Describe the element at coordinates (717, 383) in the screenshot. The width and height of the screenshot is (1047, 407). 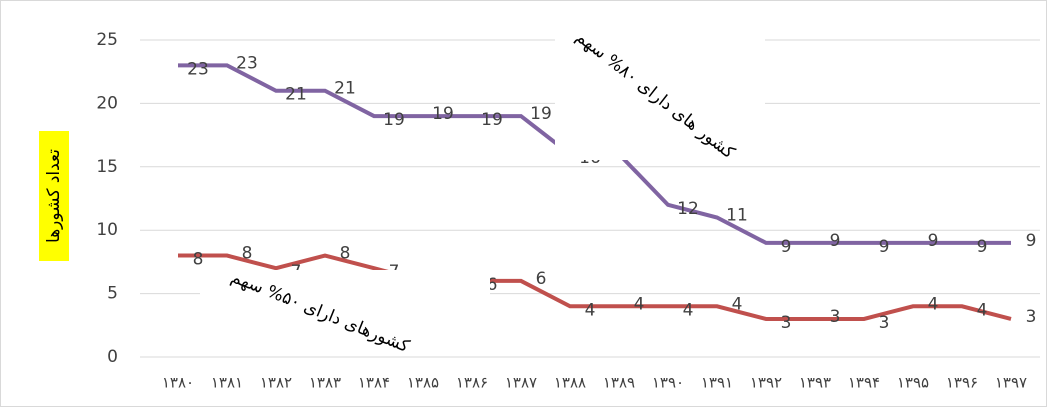
I see `x-tick-label: ۱۳۹۱` at that location.